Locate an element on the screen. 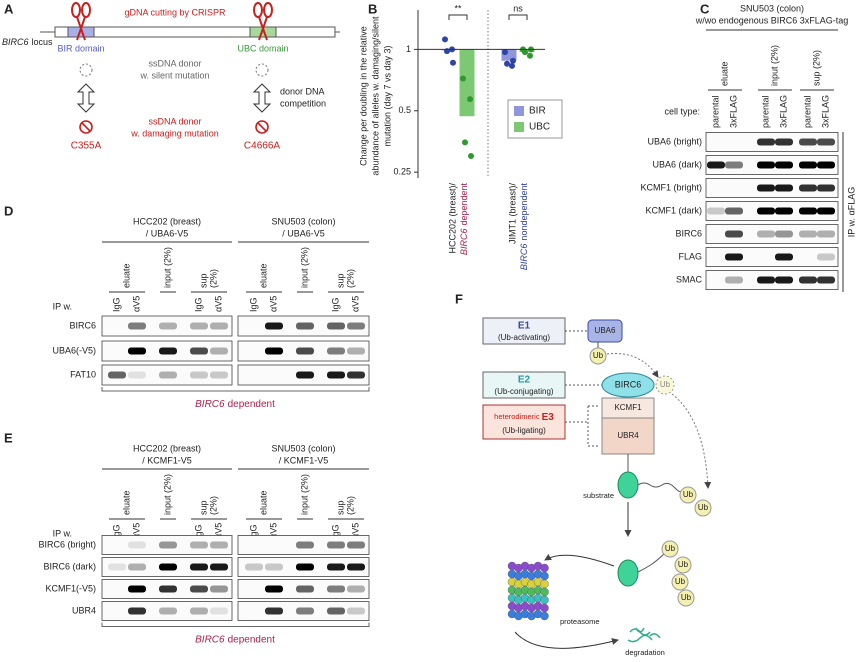 This screenshot has height=662, width=861. enzyme-role: (Ub-activating) is located at coordinates (524, 337).